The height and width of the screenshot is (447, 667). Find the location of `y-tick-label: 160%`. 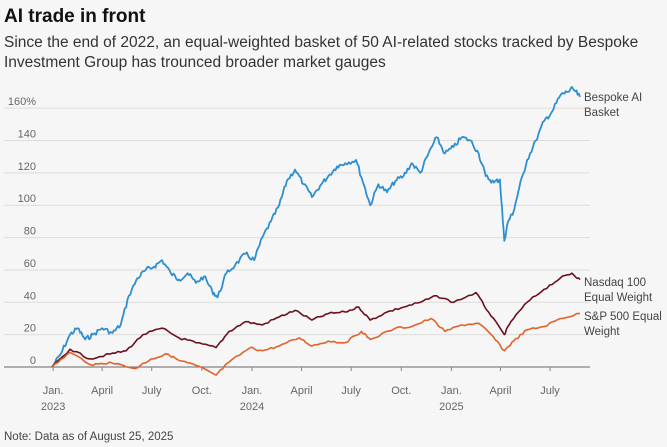

y-tick-label: 160% is located at coordinates (22, 102).